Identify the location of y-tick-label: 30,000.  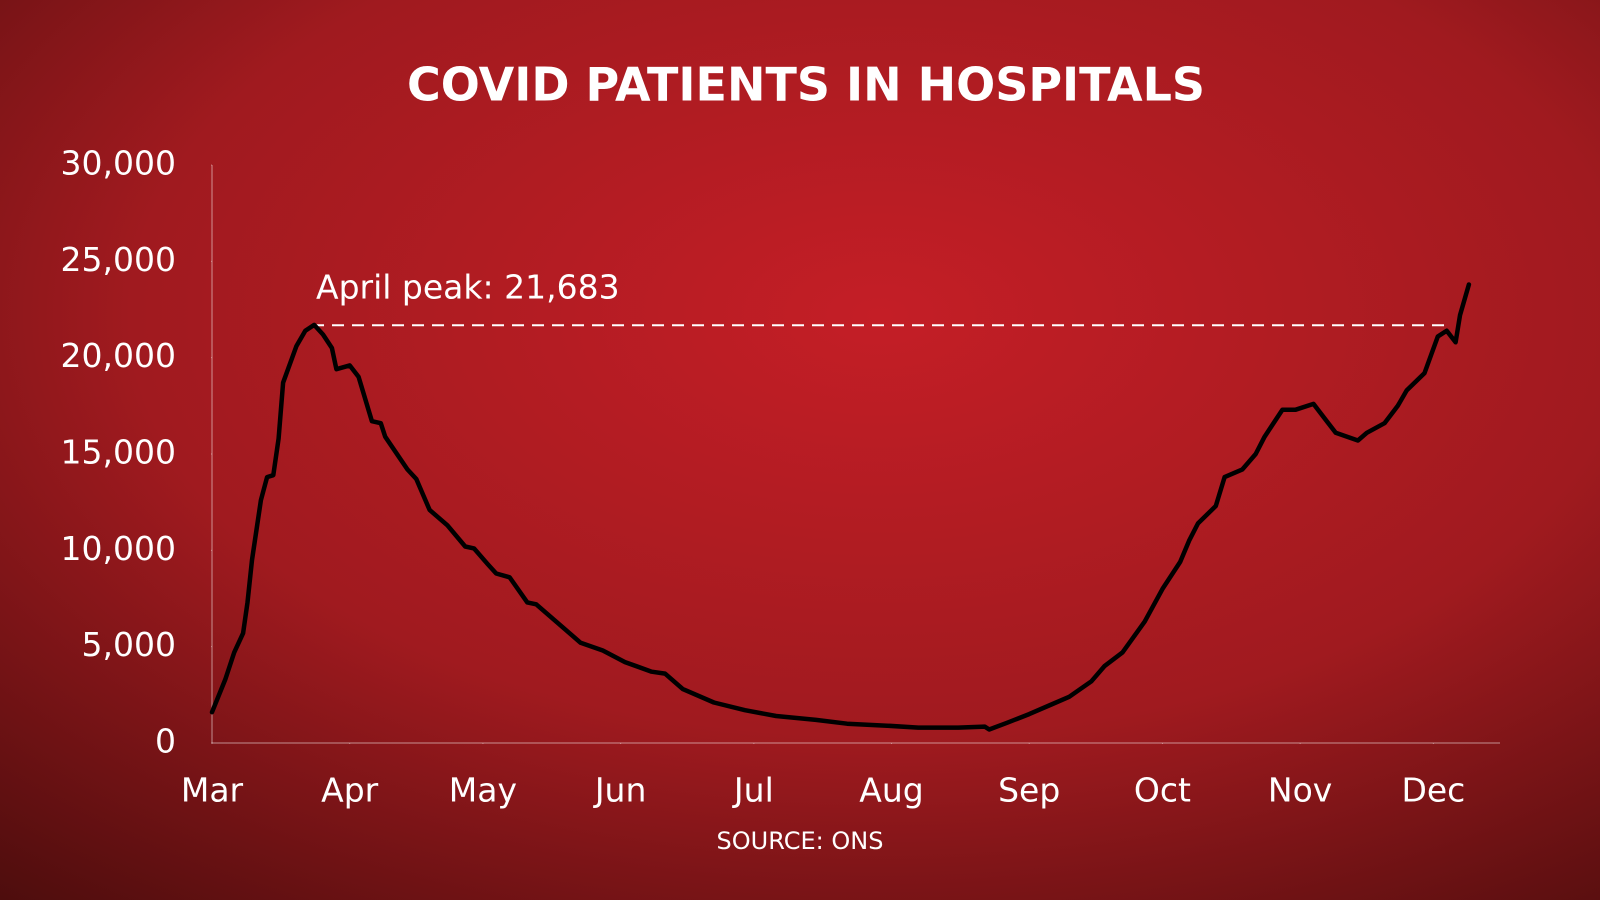
(118, 163).